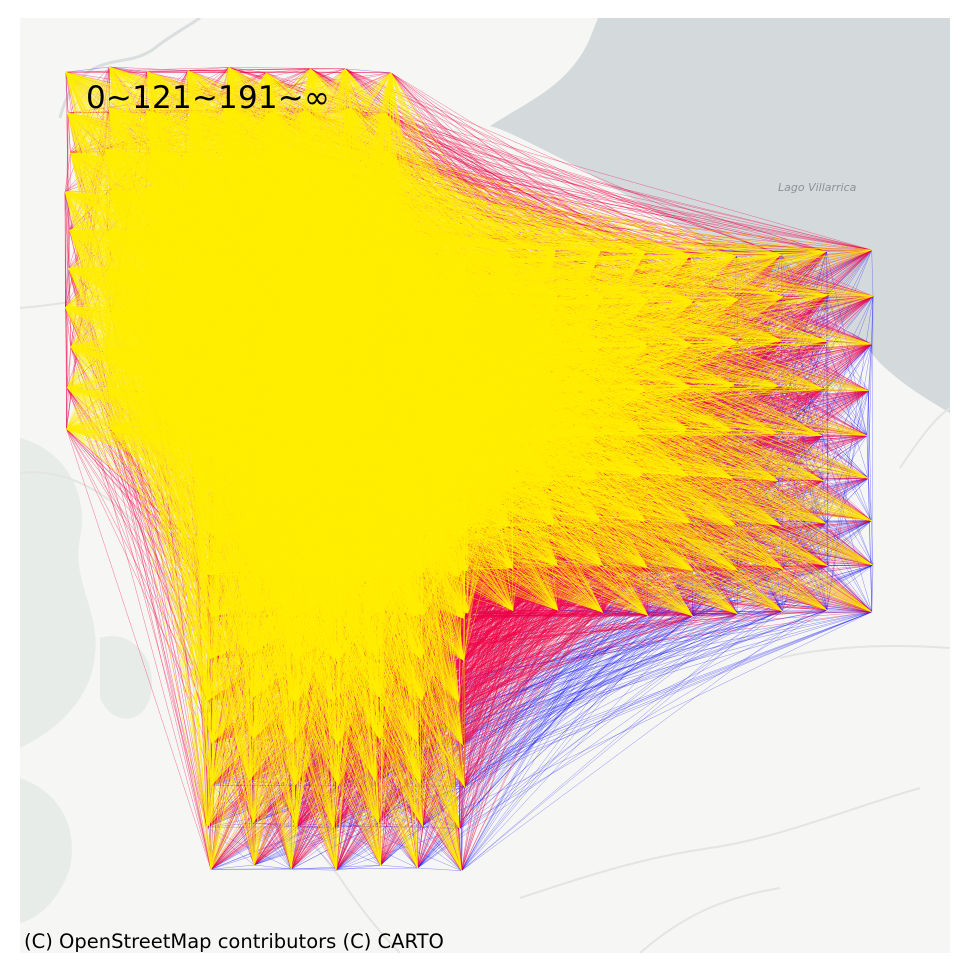 The image size is (969, 973). I want to click on lake-label: Lago Villarrica, so click(817, 187).